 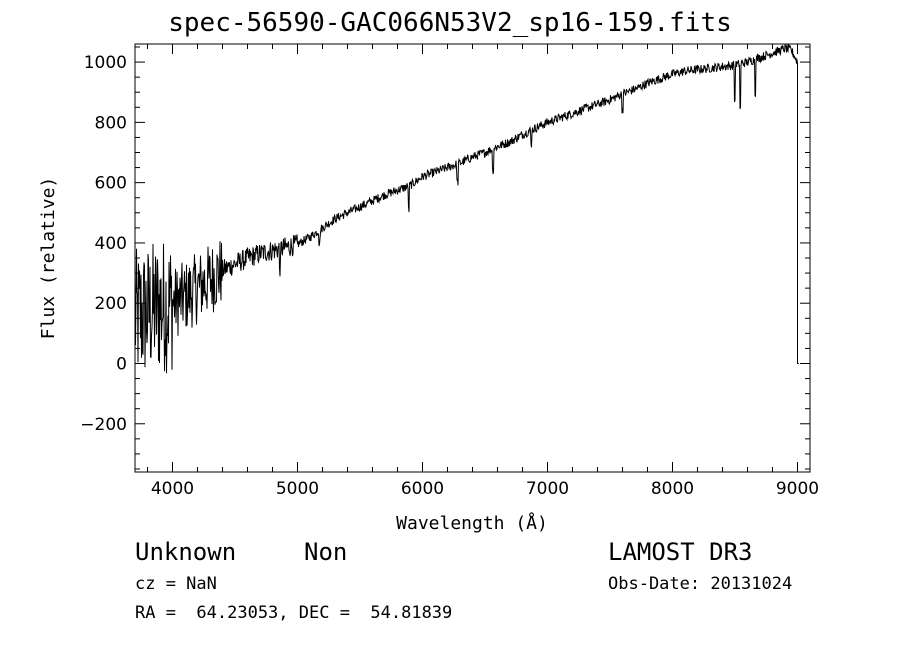 What do you see at coordinates (547, 489) in the screenshot?
I see `x-tick-label: 7000` at bounding box center [547, 489].